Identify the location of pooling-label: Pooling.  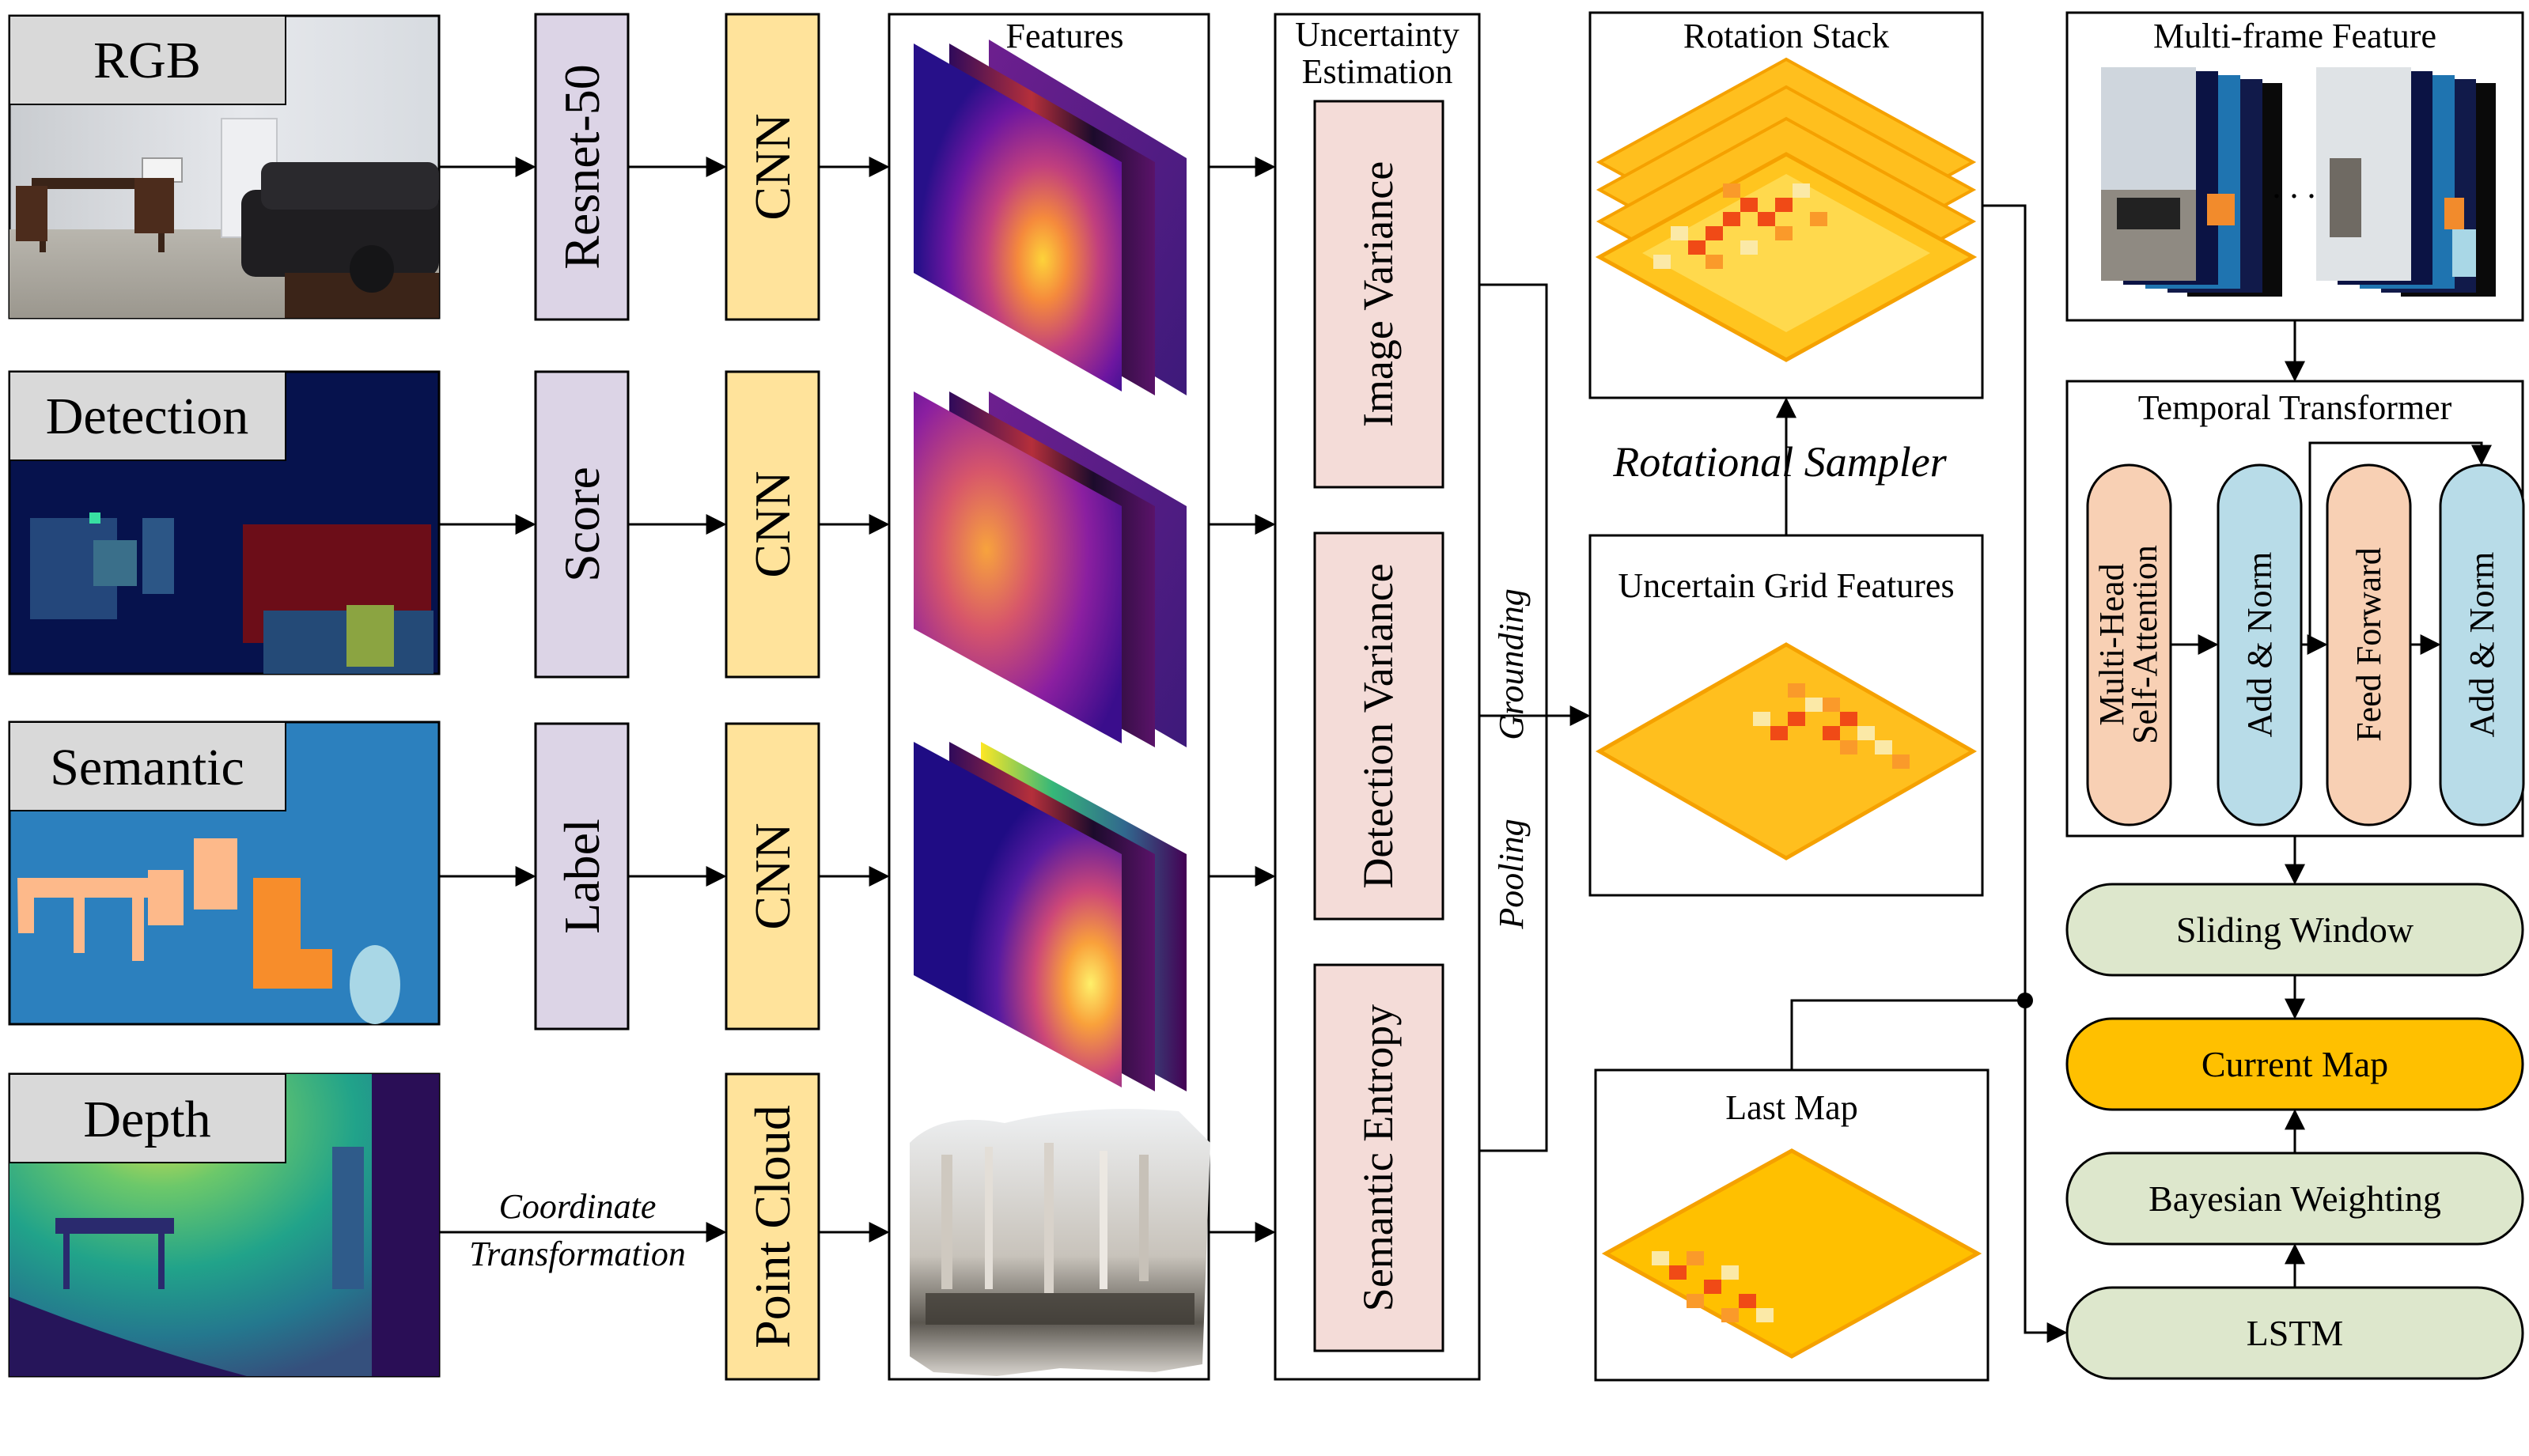
(1511, 874).